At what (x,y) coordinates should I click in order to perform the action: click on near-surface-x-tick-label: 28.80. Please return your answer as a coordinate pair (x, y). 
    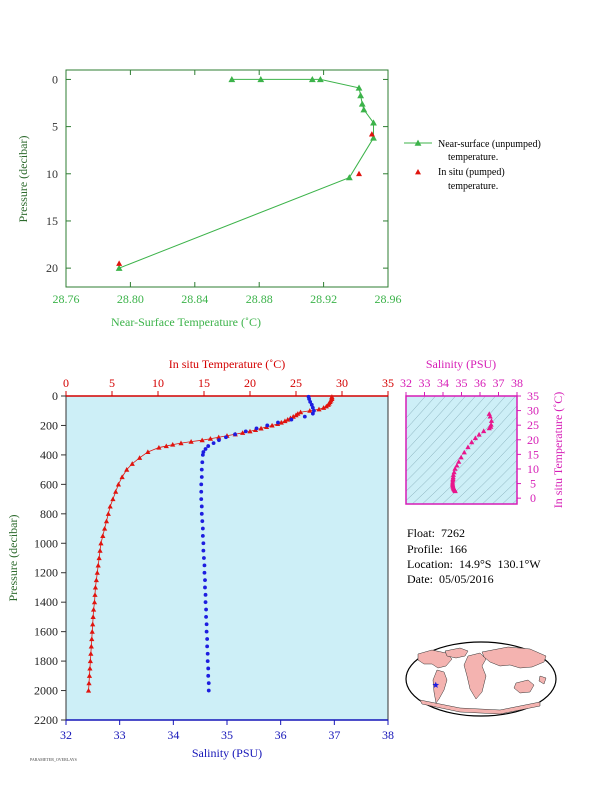
    Looking at the image, I should click on (130, 299).